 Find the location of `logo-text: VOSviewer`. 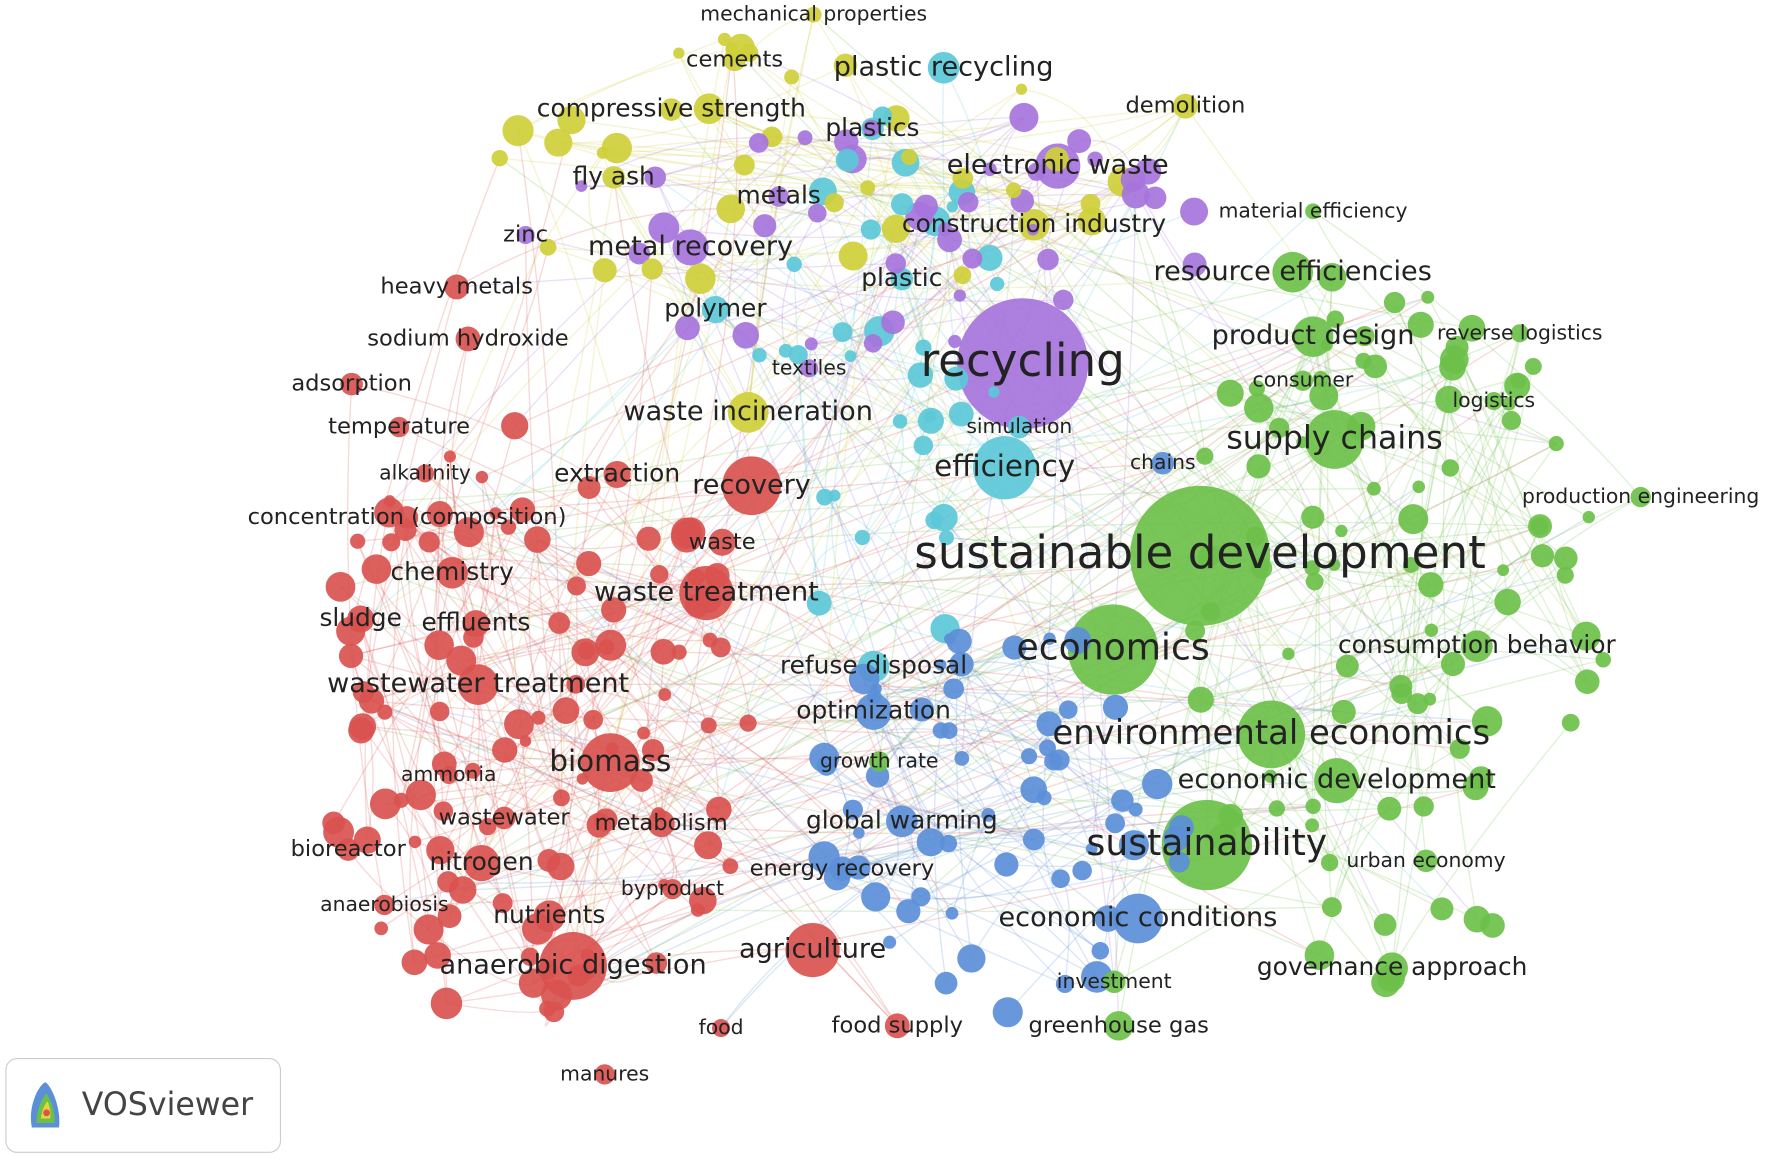

logo-text: VOSviewer is located at coordinates (167, 1105).